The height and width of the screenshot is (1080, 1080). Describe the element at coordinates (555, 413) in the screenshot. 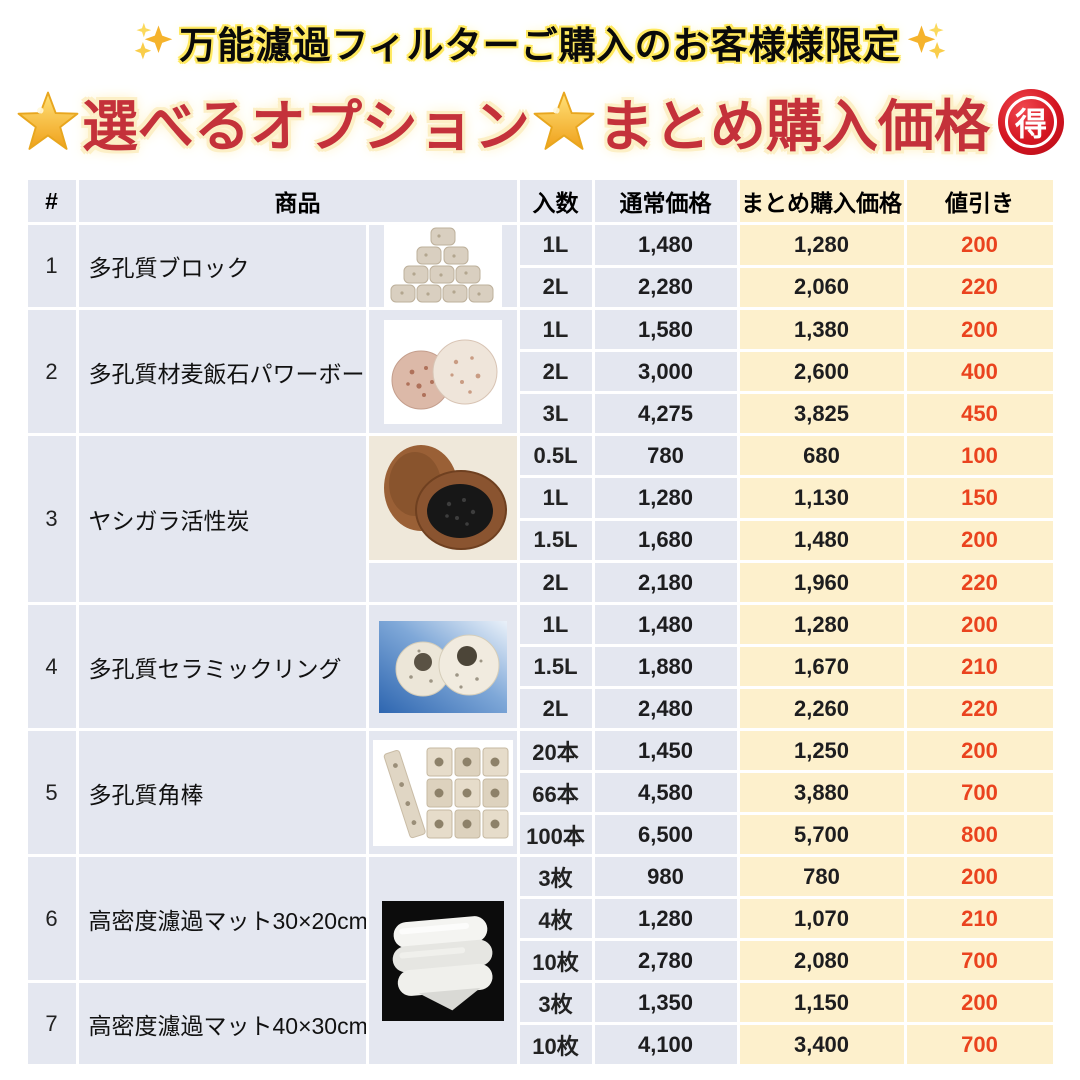

I see `qty-cell: 3L` at that location.